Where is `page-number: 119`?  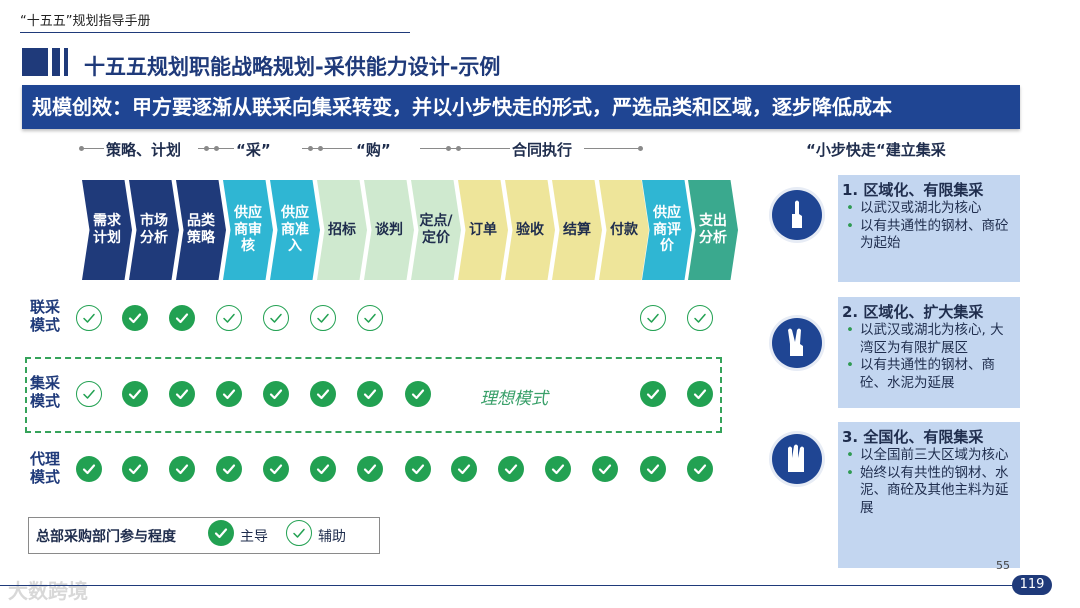 page-number: 119 is located at coordinates (1032, 585).